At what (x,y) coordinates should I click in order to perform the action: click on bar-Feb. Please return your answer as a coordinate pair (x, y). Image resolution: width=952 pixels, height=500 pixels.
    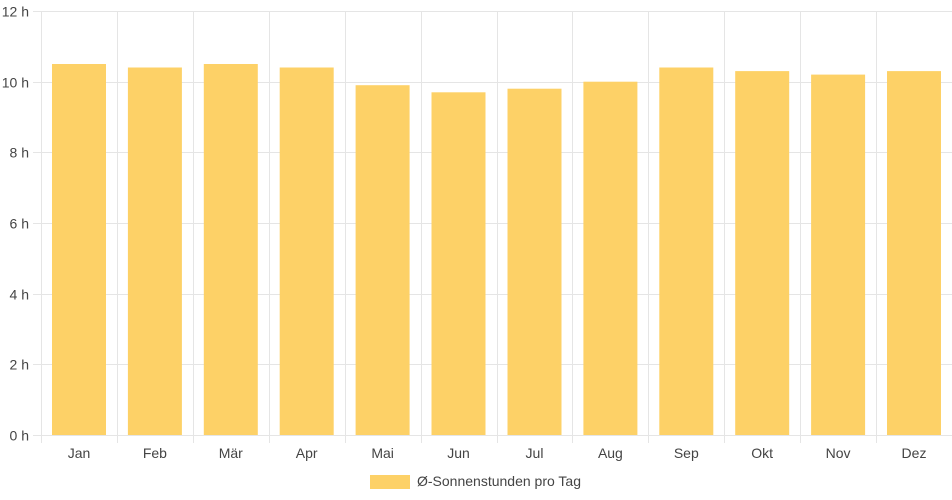
    Looking at the image, I should click on (154, 251).